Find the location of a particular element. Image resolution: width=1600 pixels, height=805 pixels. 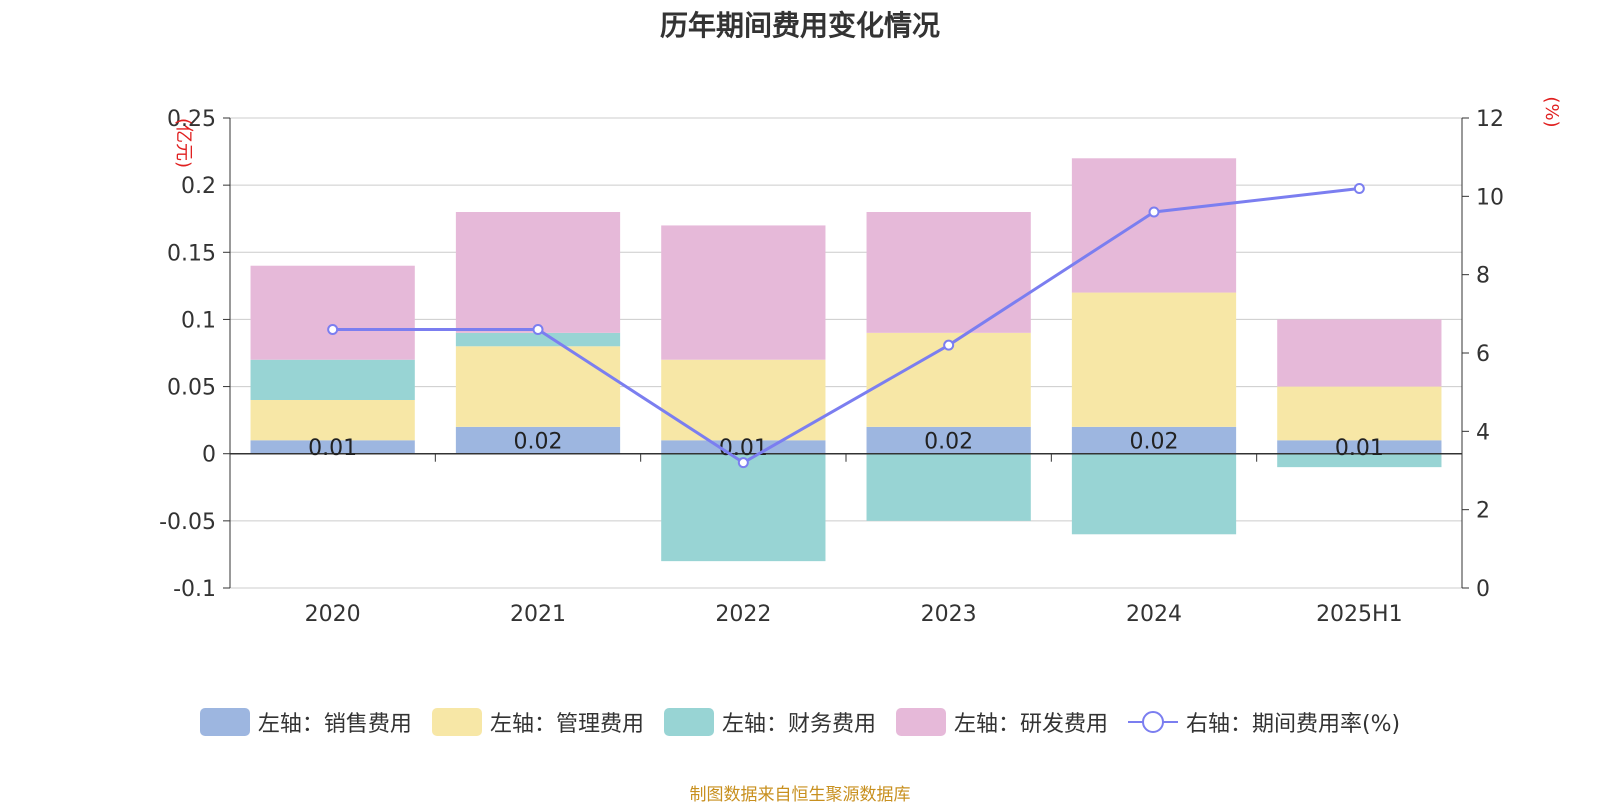

chart-title: 历年期间费用变化情况 is located at coordinates (799, 25).